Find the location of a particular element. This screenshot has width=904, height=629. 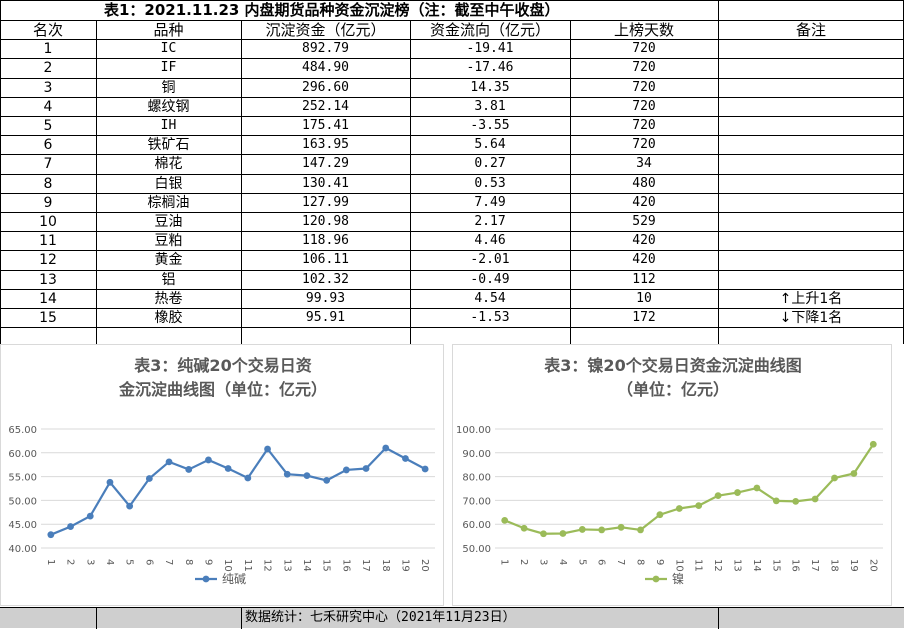

cell-rank: 7 is located at coordinates (48, 164).